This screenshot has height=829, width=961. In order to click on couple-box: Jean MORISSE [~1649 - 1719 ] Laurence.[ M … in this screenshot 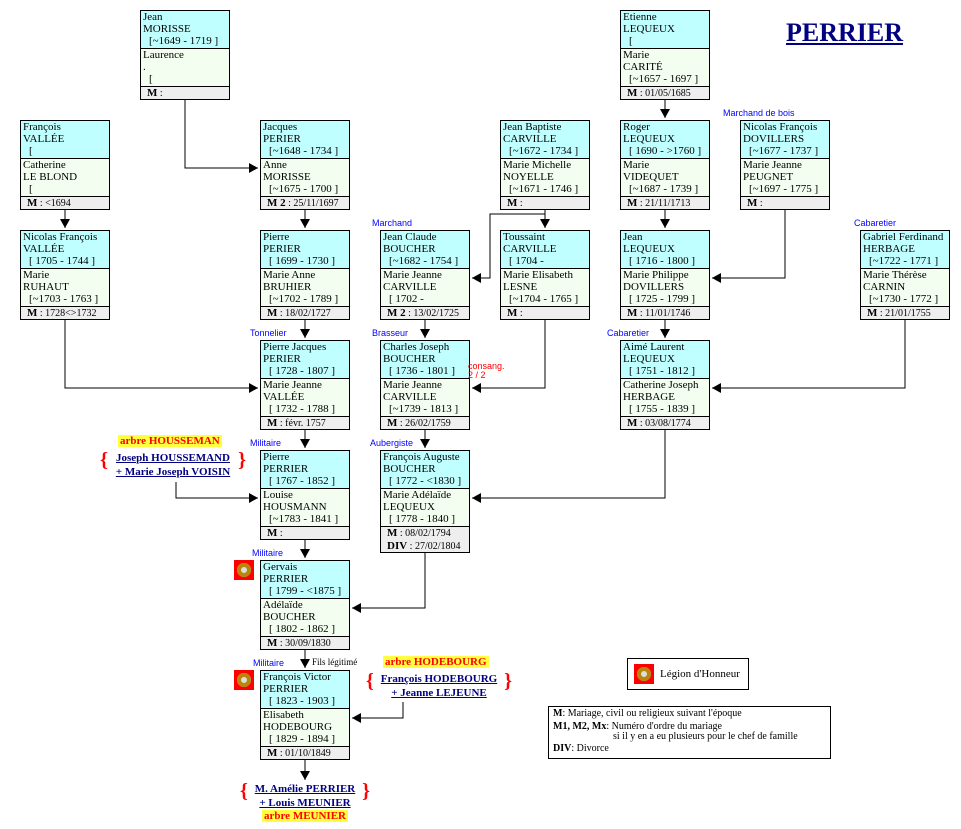, I will do `click(185, 55)`.